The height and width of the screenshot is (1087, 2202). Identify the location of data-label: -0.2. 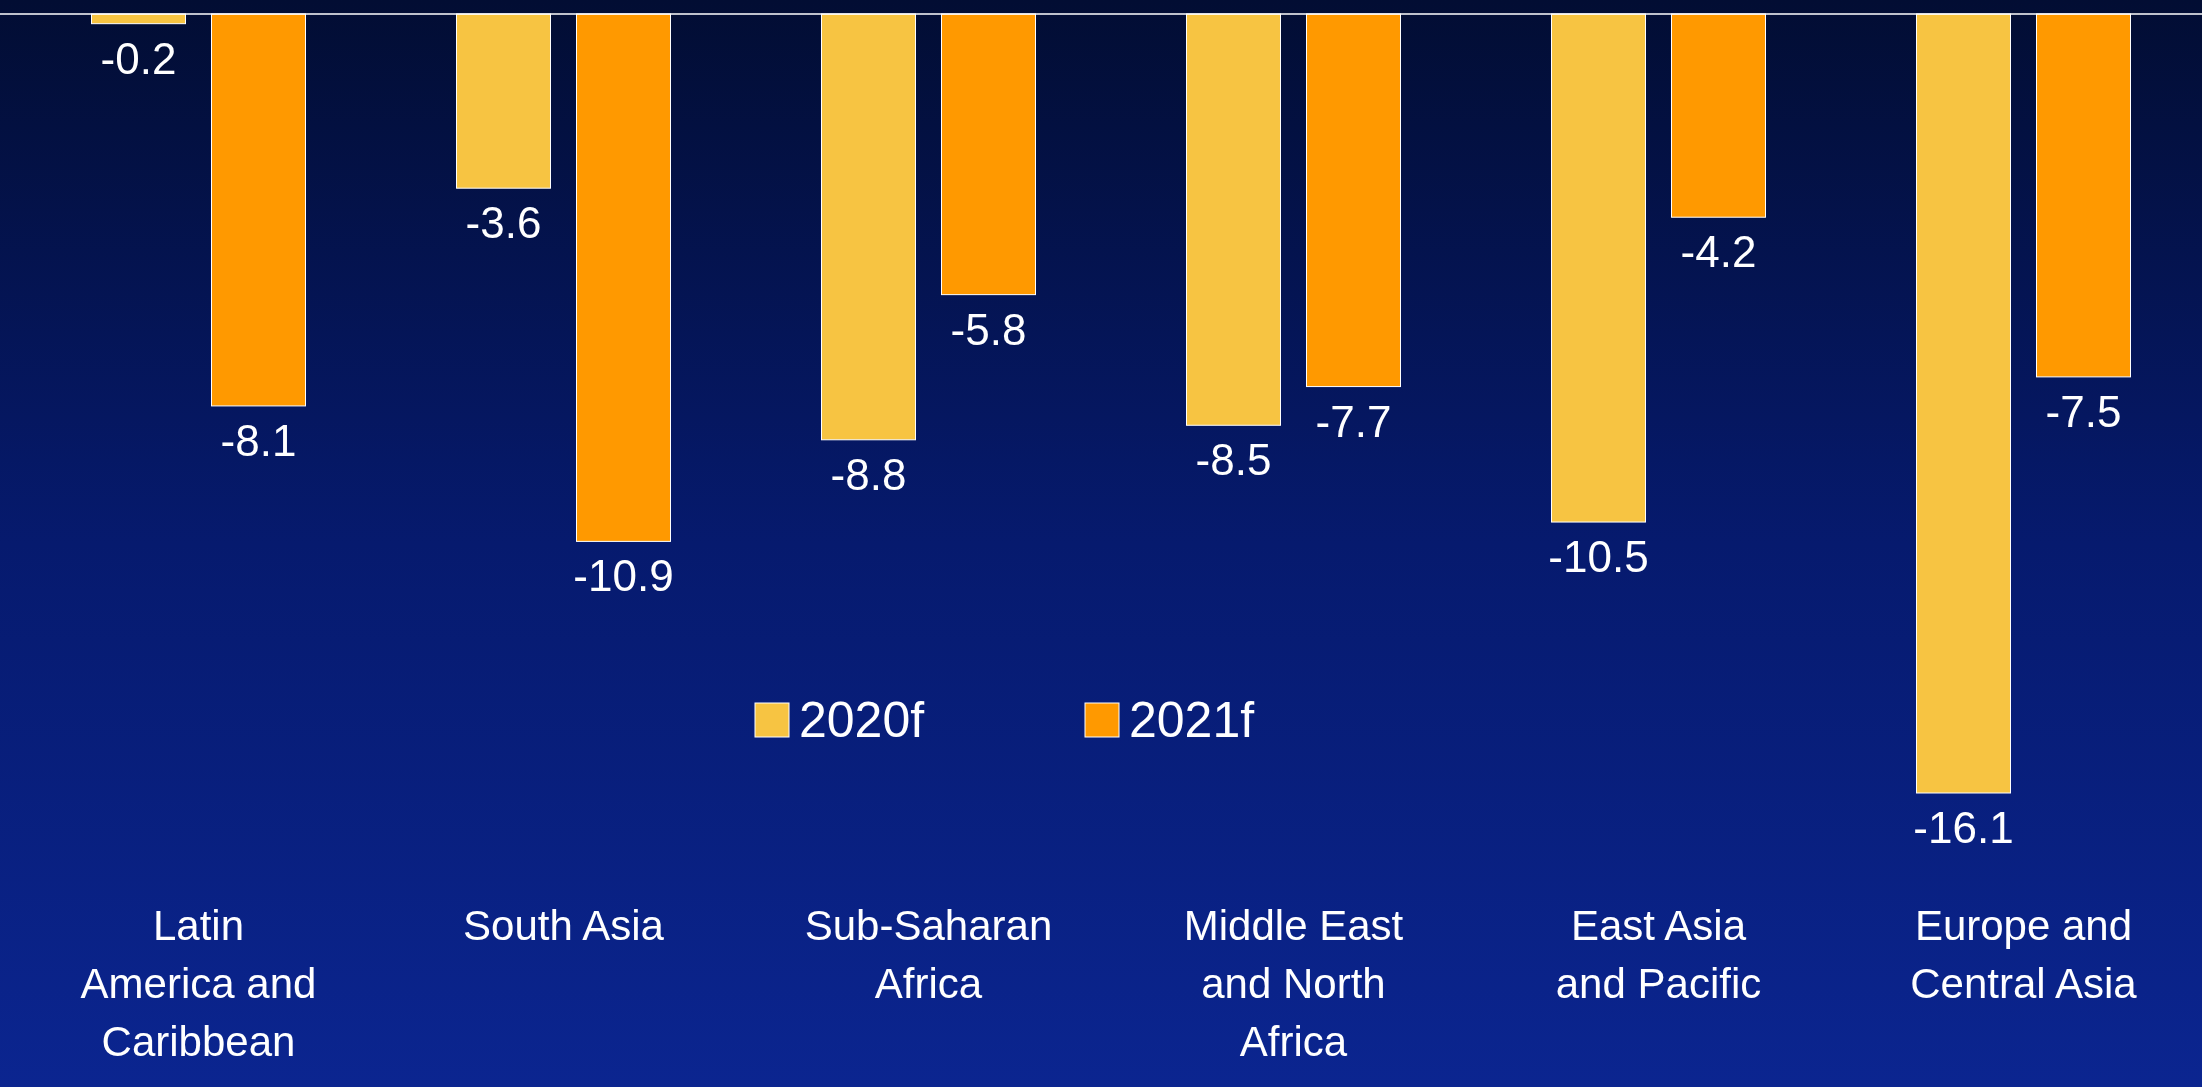
(138, 58).